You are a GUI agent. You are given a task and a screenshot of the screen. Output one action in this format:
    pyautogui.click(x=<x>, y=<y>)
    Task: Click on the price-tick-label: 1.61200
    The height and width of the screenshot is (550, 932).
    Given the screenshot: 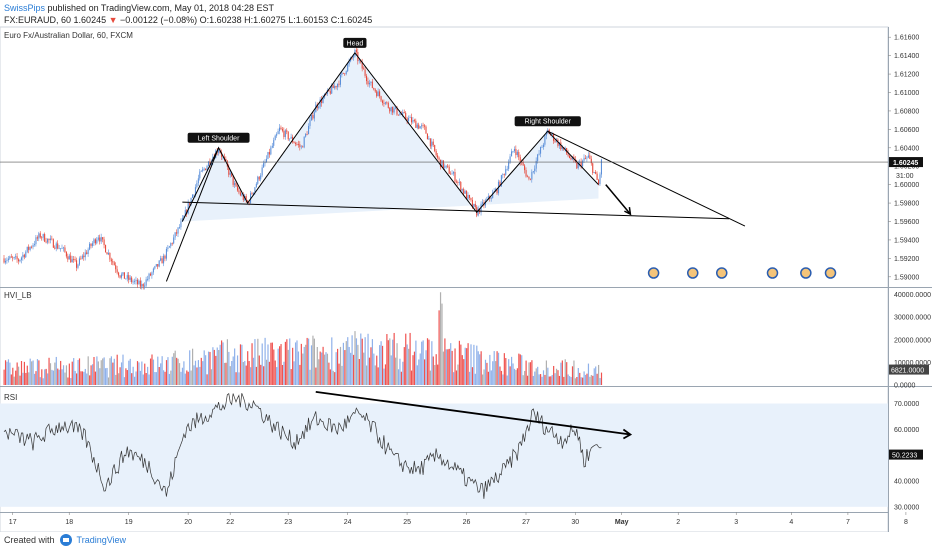 What is the action you would take?
    pyautogui.click(x=906, y=75)
    